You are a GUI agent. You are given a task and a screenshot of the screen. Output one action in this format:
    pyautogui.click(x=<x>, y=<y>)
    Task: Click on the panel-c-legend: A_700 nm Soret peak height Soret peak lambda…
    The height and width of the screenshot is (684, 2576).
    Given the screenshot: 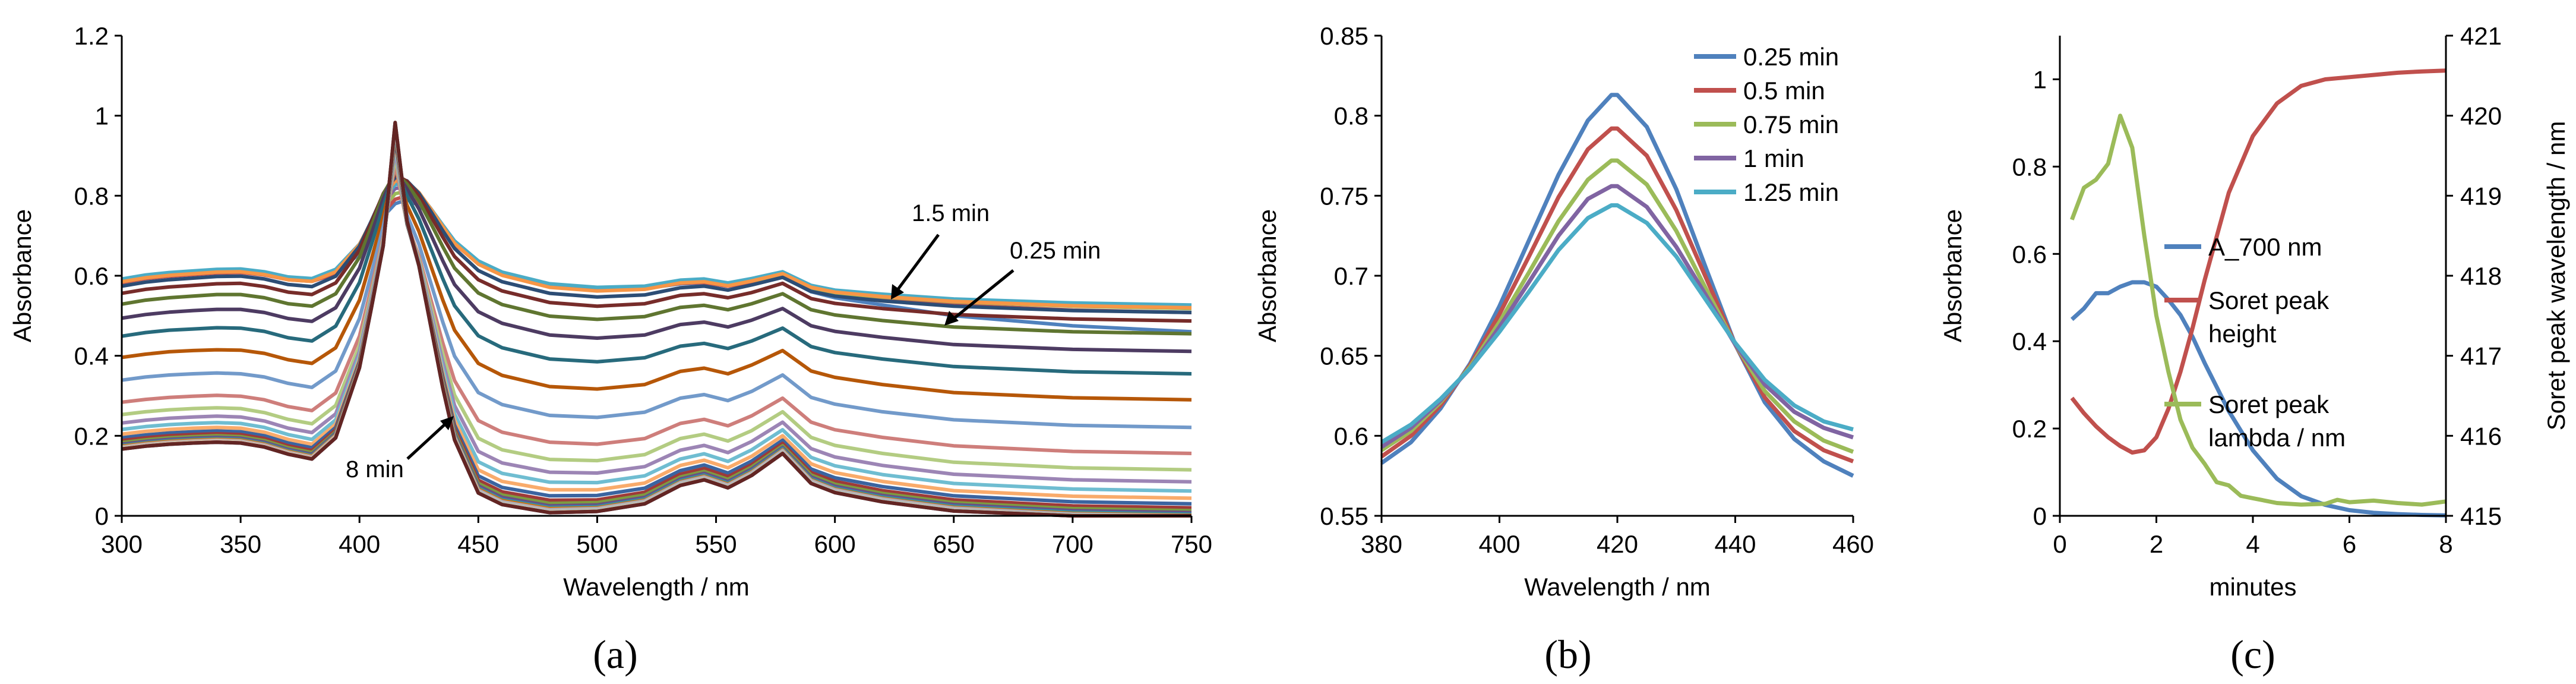 What is the action you would take?
    pyautogui.click(x=2255, y=343)
    